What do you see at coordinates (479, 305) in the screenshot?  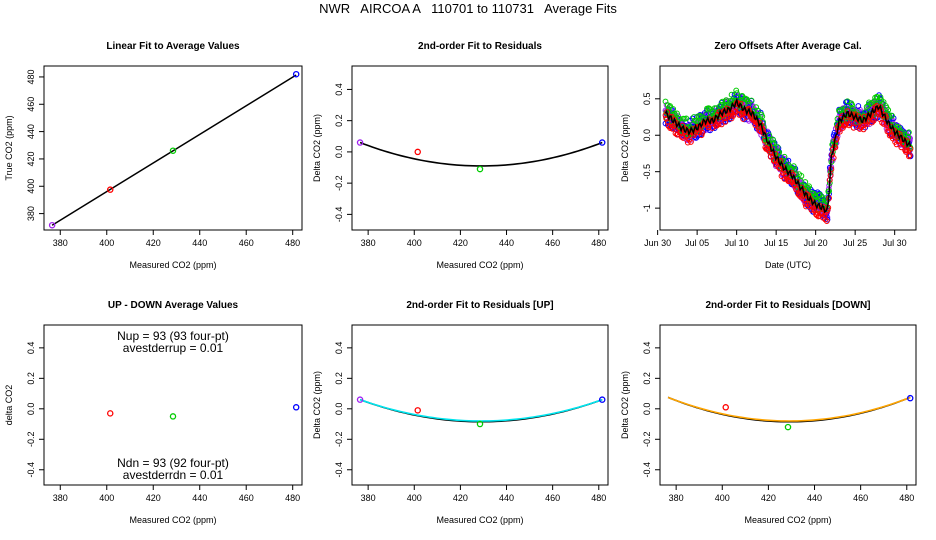 I see `panel-title: 2nd-order Fit to Residuals [UP]` at bounding box center [479, 305].